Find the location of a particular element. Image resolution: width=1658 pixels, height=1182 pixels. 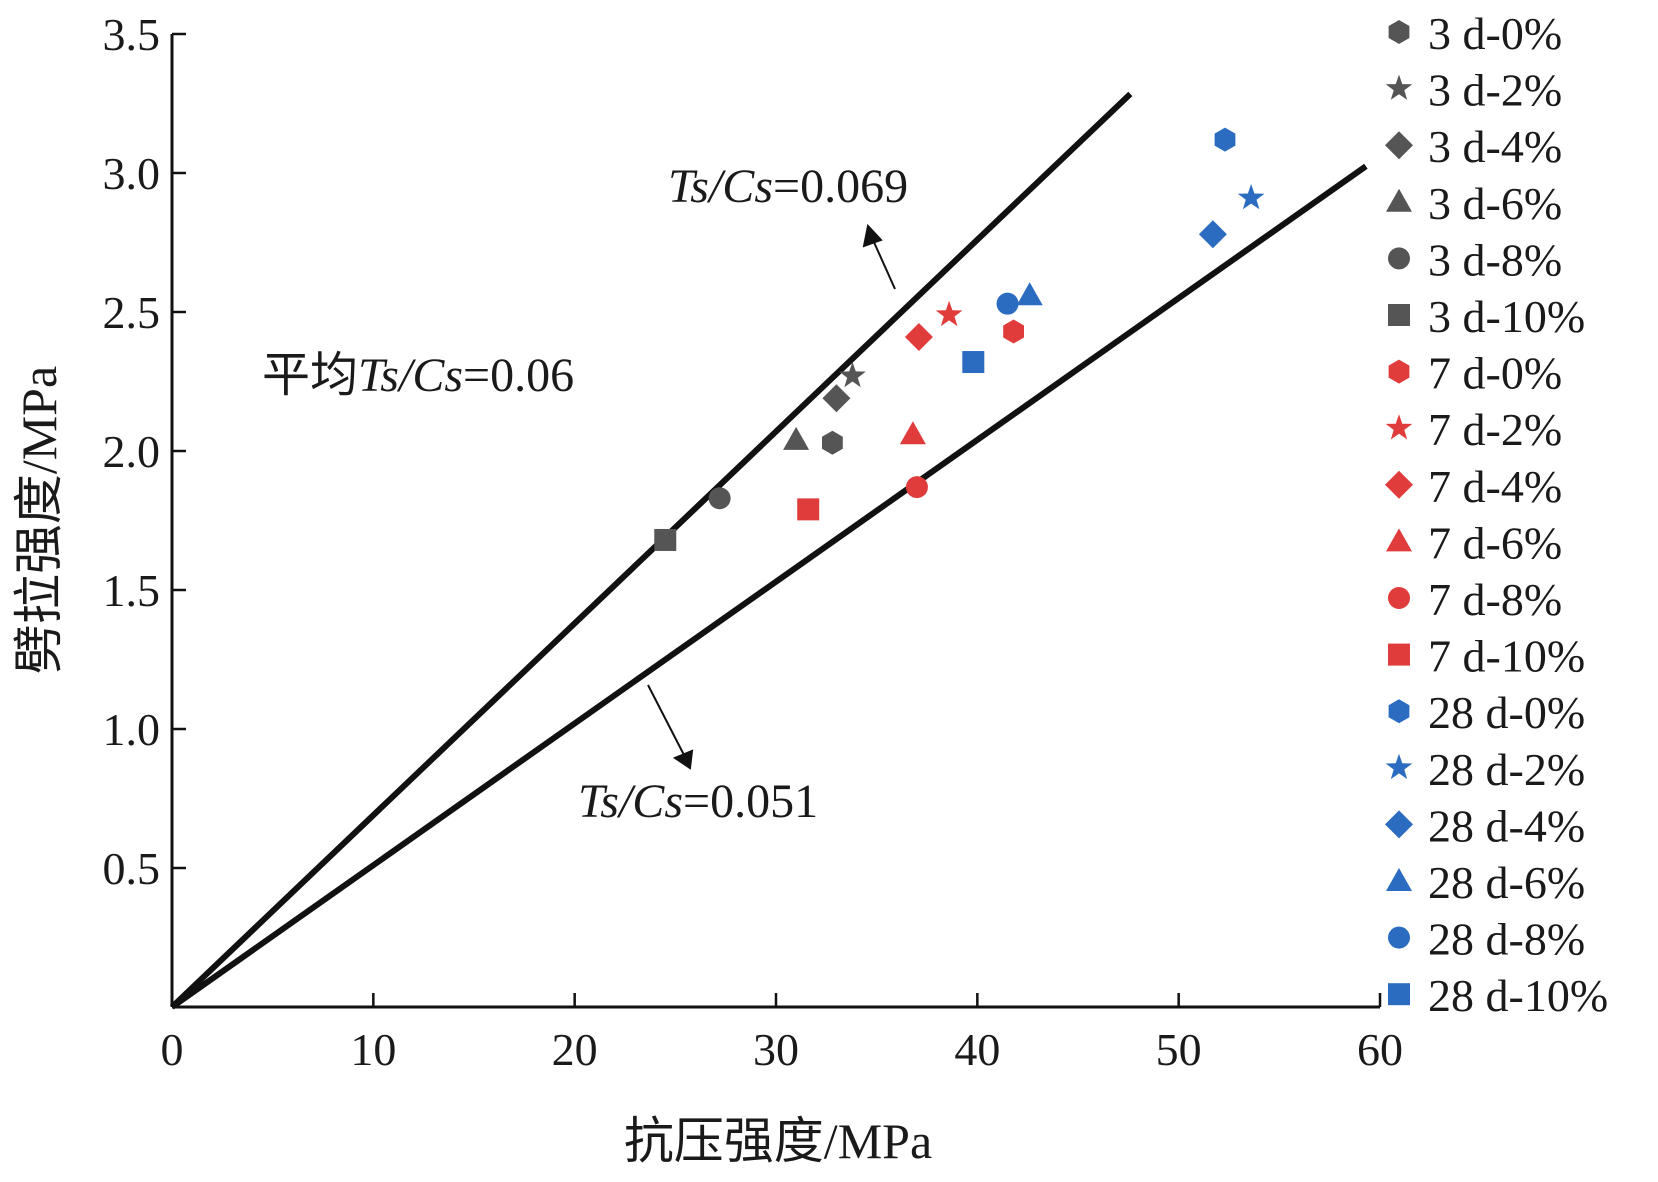

legend-label: 7 d-6% is located at coordinates (1495, 542).